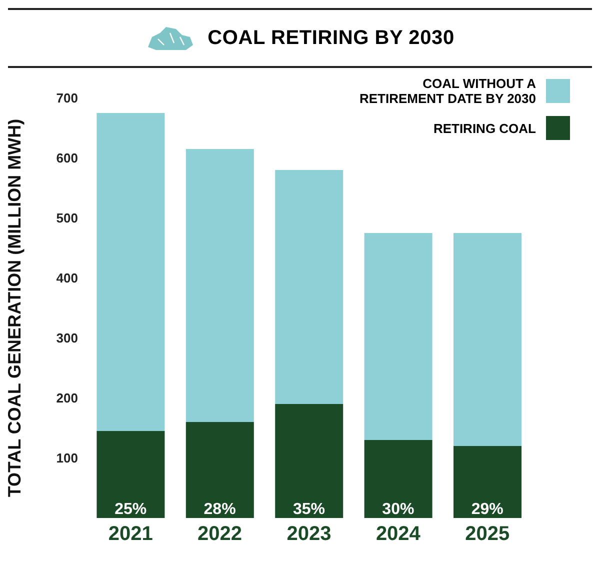  Describe the element at coordinates (309, 509) in the screenshot. I see `annotation: 35%` at that location.